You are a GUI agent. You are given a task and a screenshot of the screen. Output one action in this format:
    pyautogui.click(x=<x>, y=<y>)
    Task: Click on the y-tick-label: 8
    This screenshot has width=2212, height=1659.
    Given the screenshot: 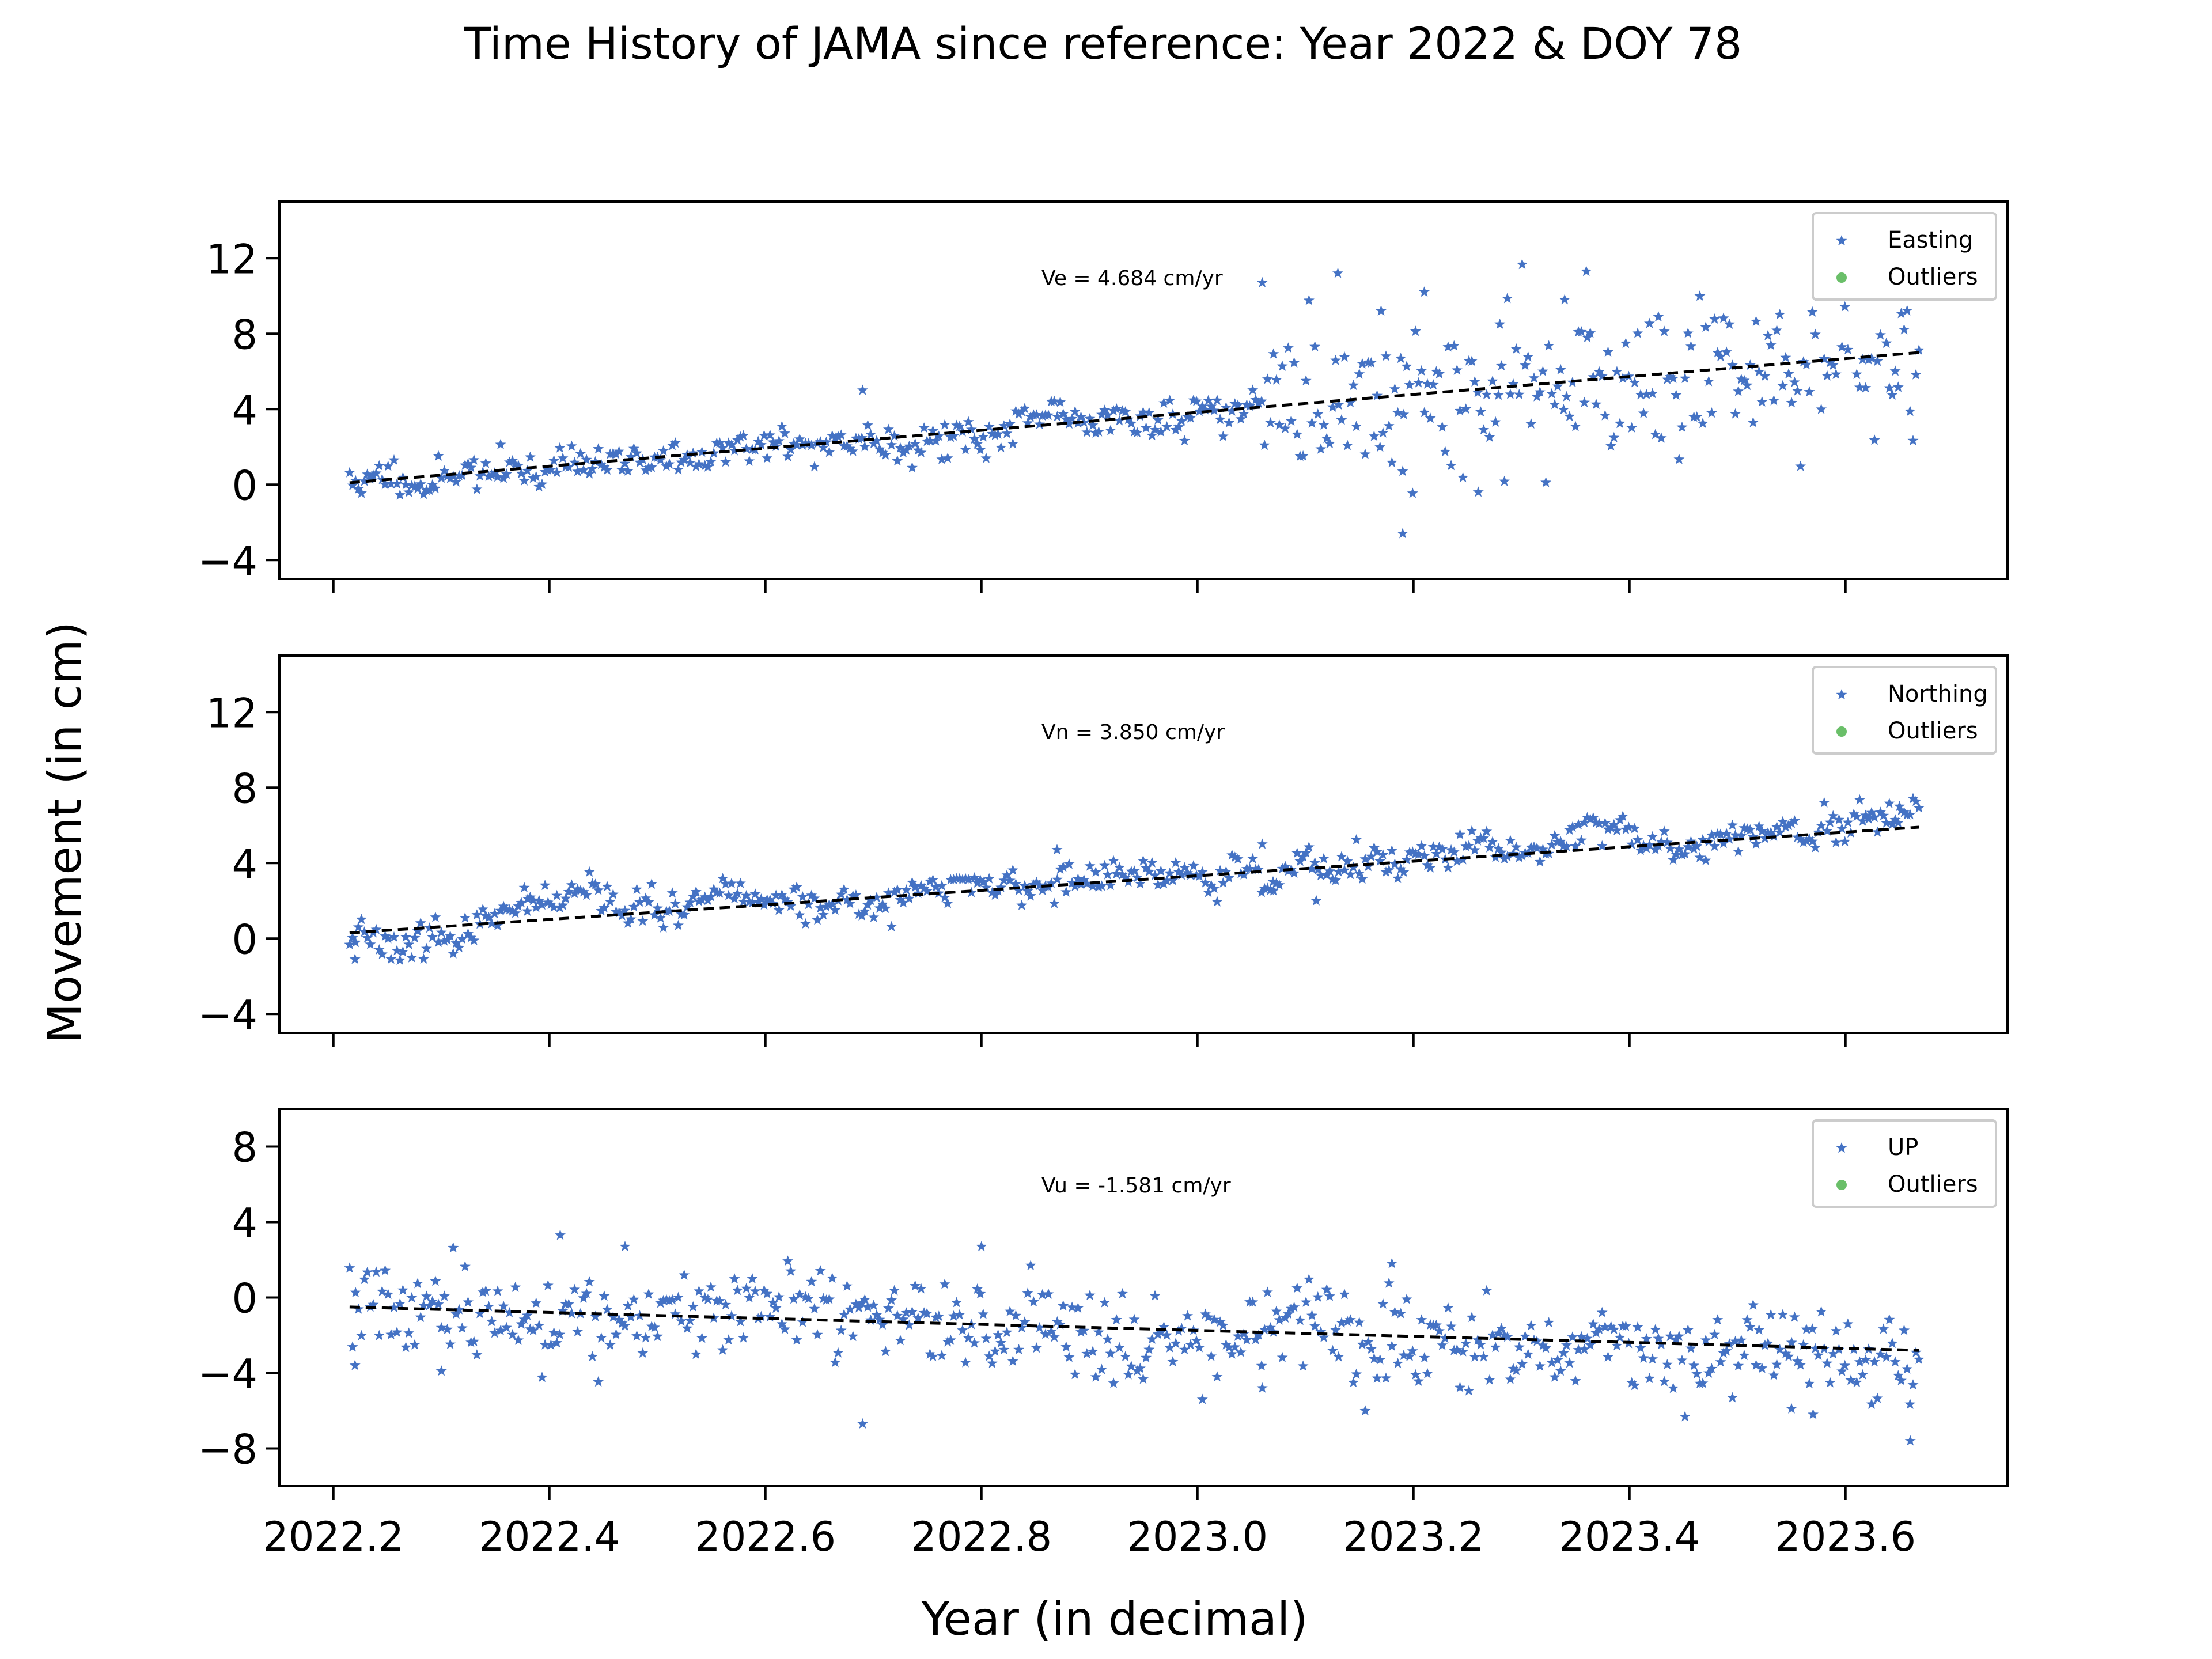 What is the action you would take?
    pyautogui.click(x=244, y=1148)
    